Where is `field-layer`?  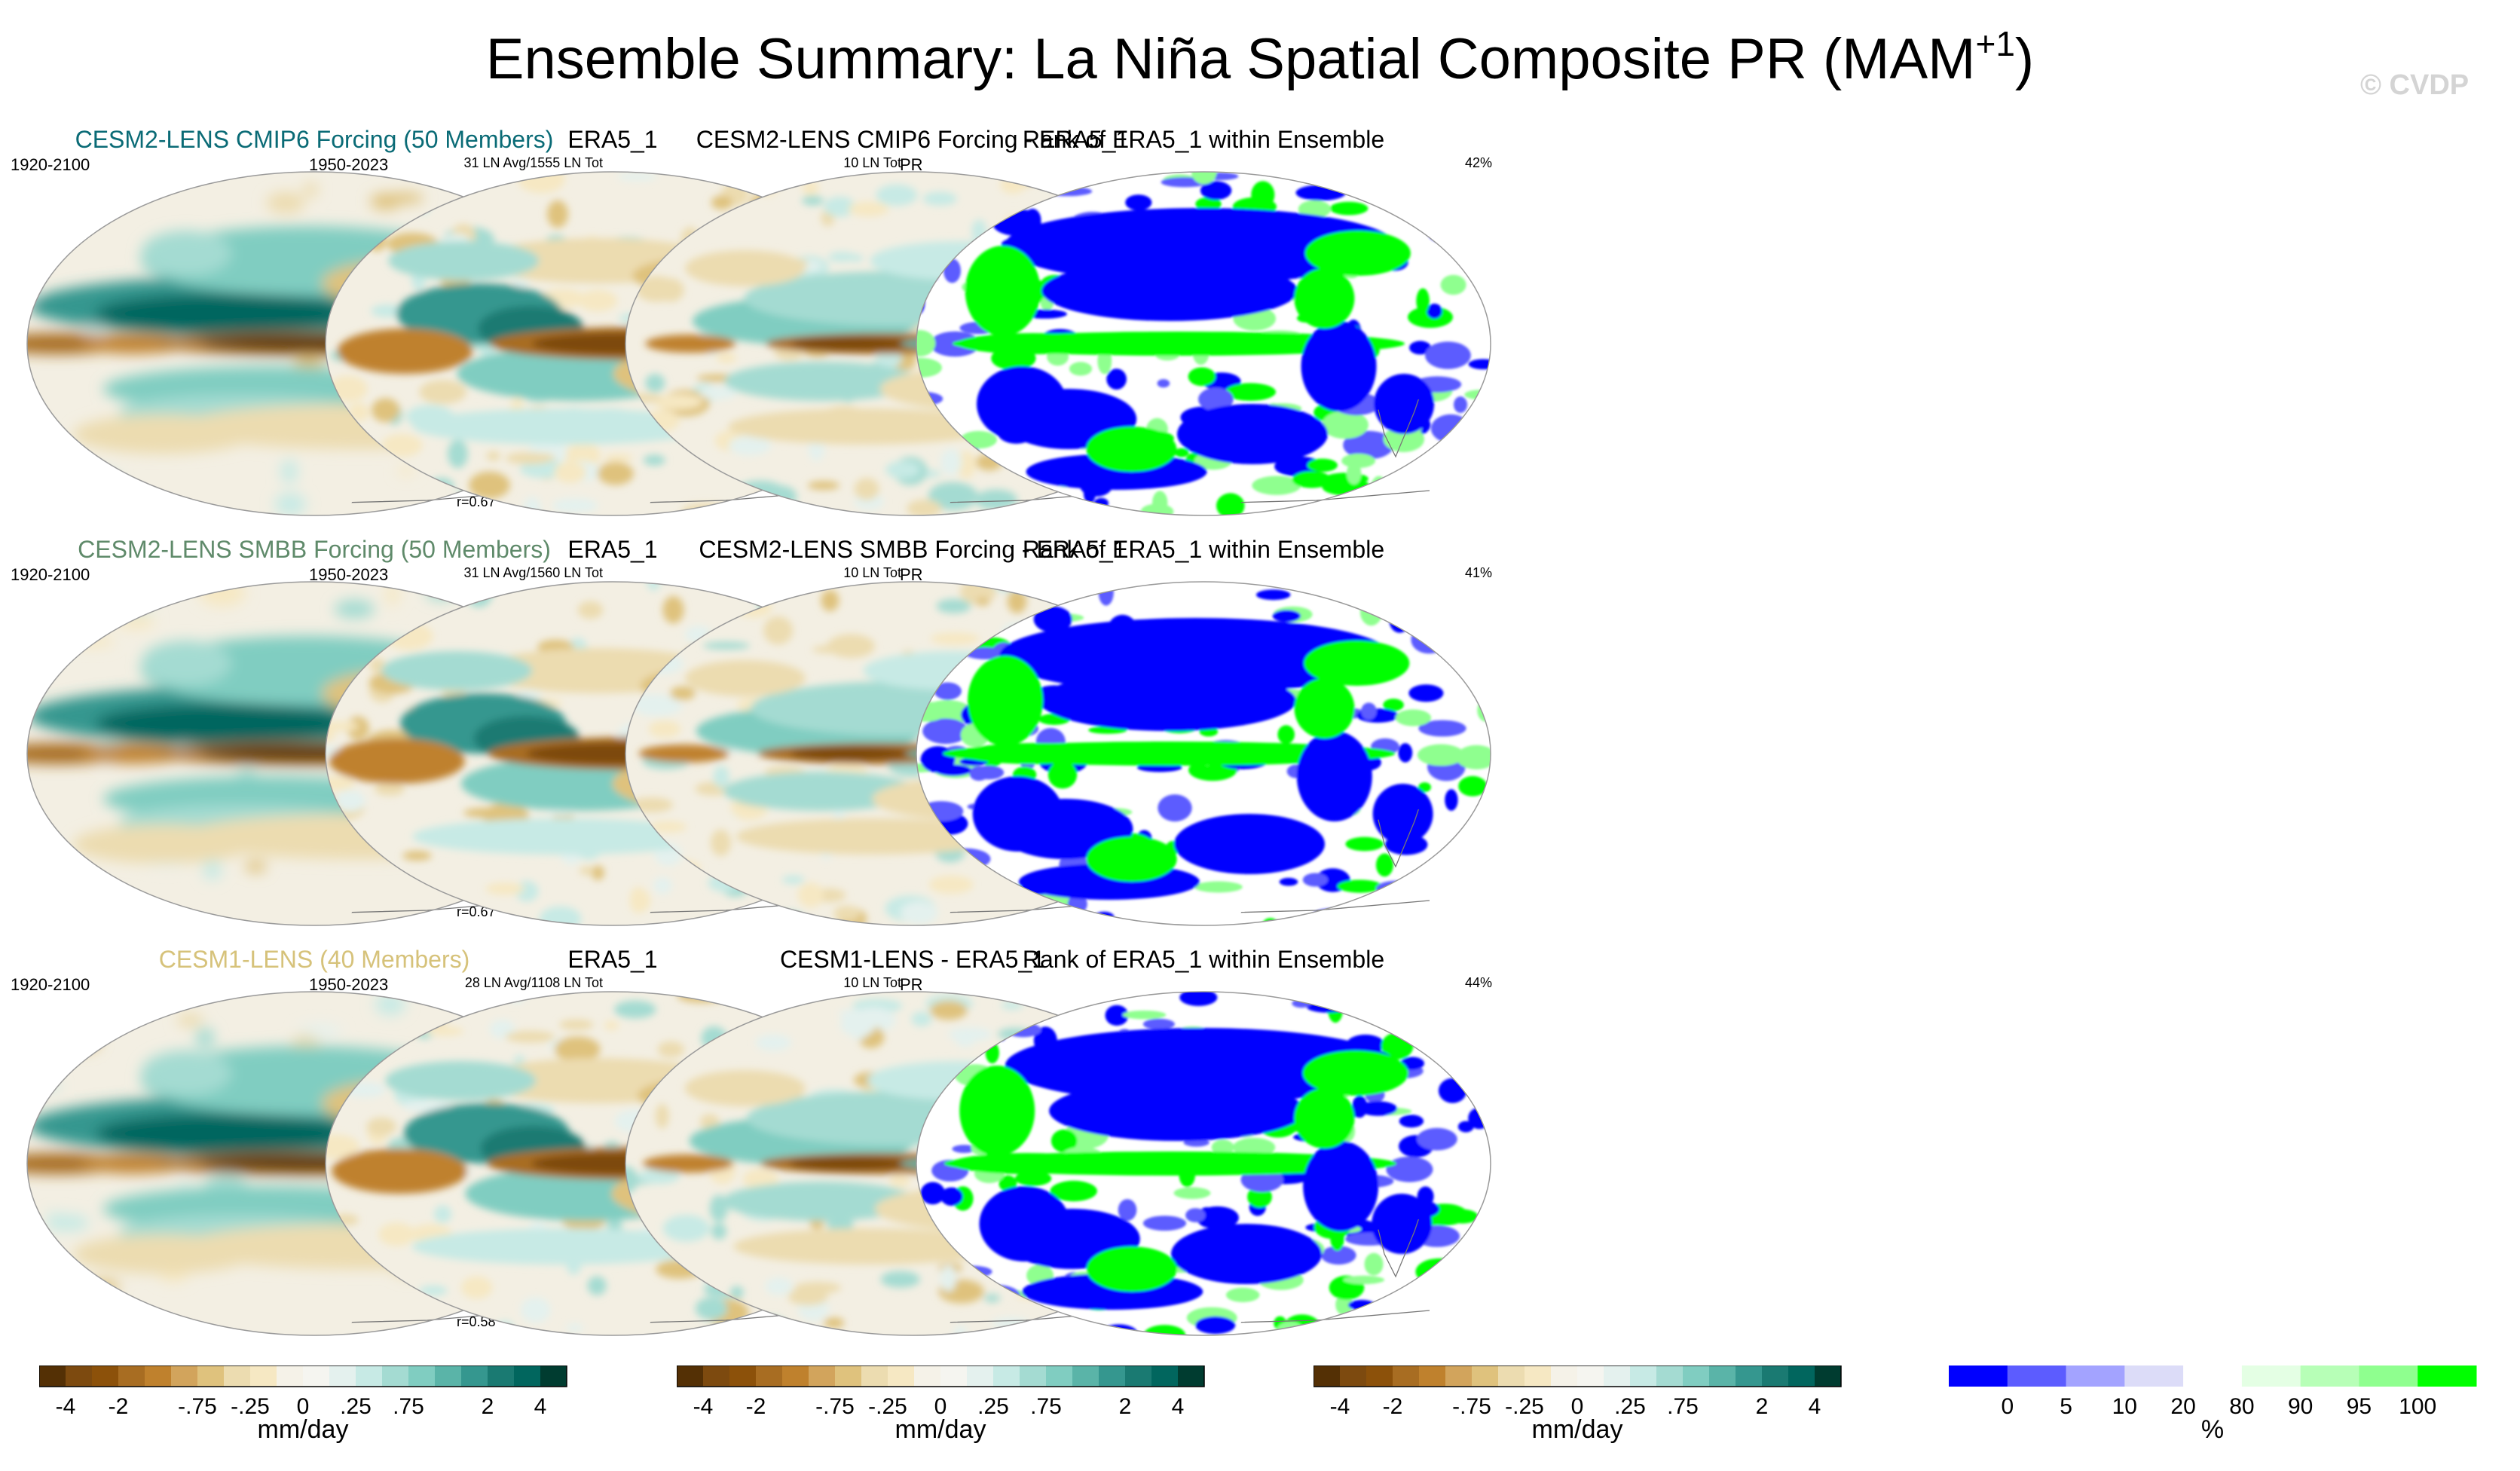
field-layer is located at coordinates (1203, 754).